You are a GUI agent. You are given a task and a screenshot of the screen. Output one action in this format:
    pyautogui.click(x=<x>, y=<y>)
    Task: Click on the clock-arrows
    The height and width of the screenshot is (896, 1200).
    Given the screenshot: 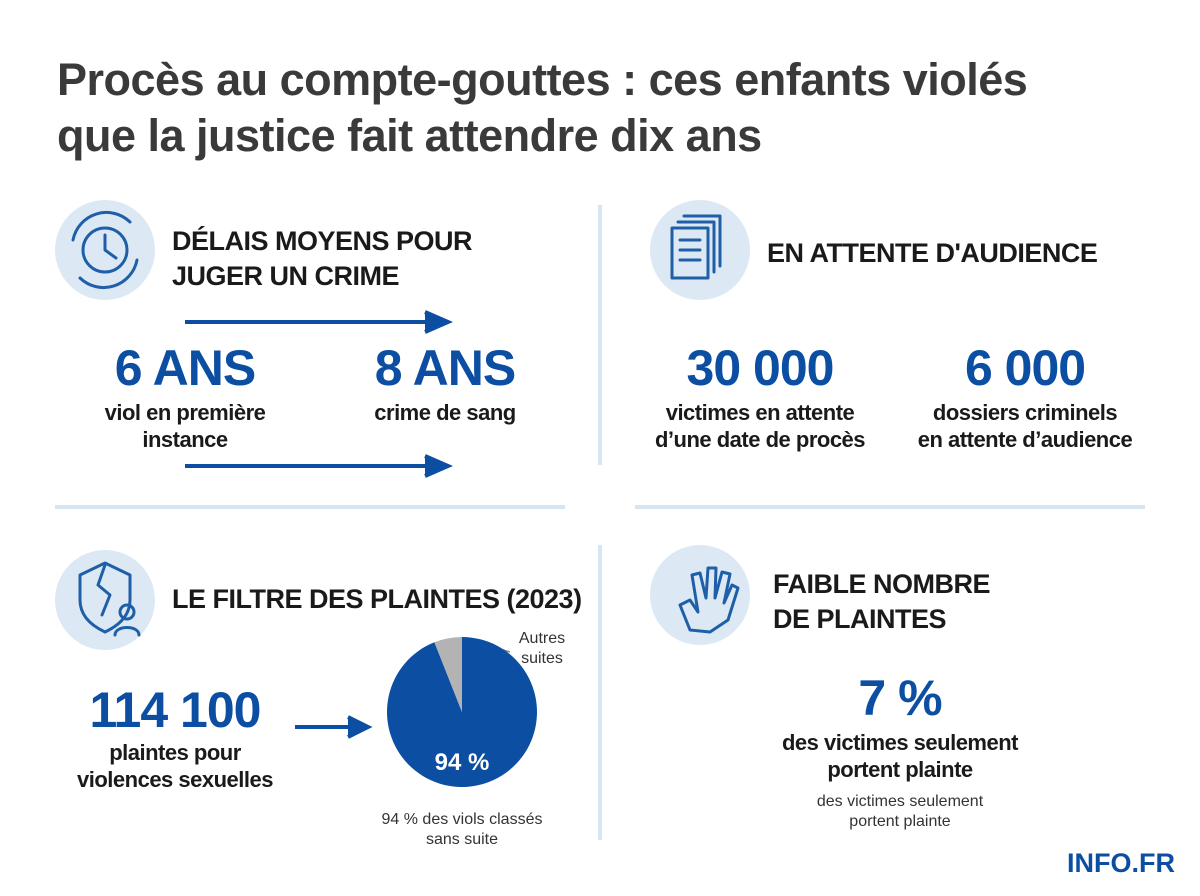 What is the action you would take?
    pyautogui.click(x=105, y=250)
    